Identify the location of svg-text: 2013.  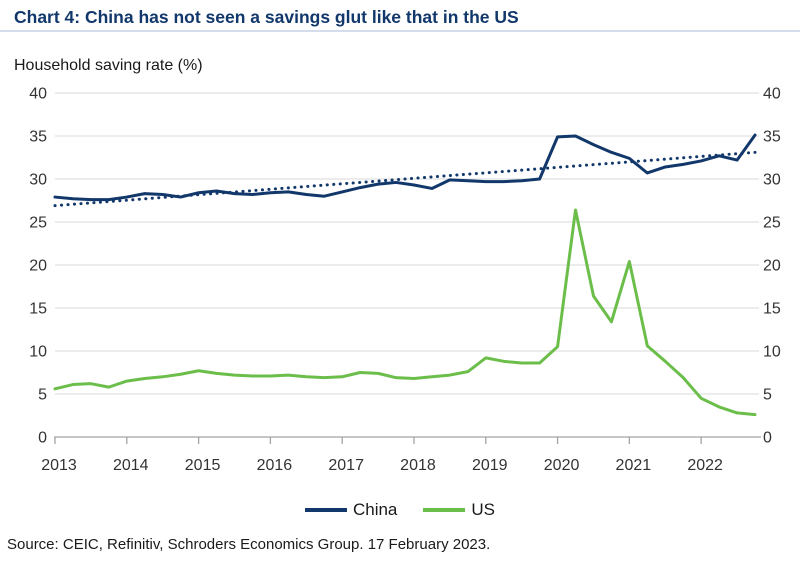
(59, 465).